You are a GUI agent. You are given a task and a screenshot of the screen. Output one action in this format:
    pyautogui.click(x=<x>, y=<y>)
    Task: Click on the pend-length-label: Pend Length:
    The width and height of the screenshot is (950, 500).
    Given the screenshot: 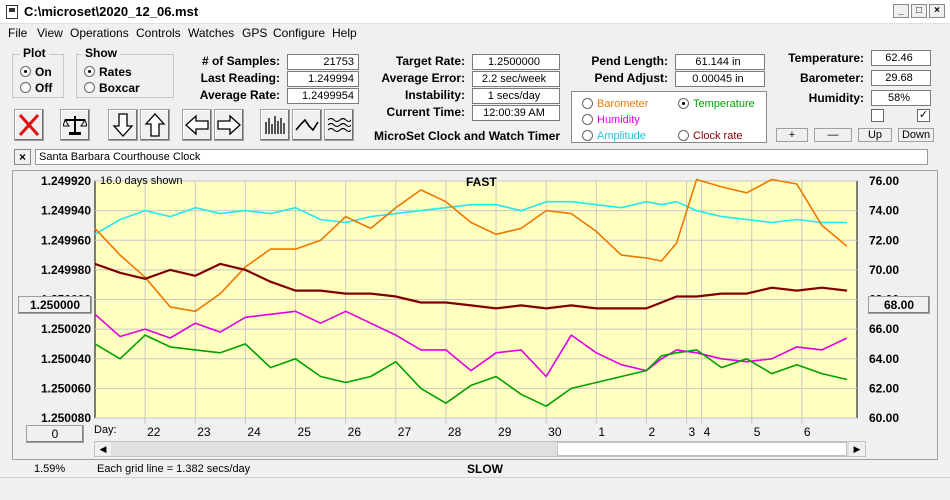 What is the action you would take?
    pyautogui.click(x=629, y=61)
    